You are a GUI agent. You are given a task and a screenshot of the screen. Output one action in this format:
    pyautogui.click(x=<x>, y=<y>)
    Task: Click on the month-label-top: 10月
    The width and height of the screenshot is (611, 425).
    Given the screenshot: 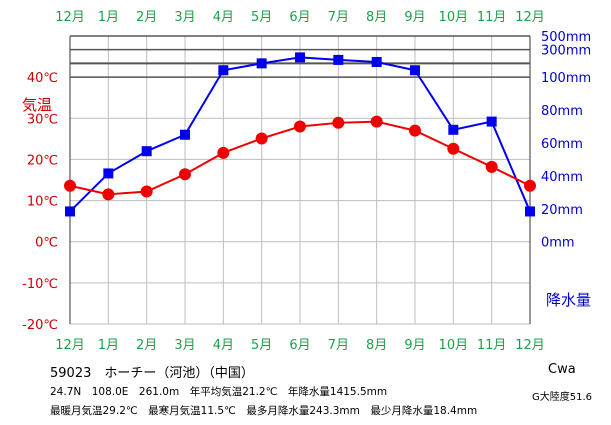 What is the action you would take?
    pyautogui.click(x=454, y=17)
    